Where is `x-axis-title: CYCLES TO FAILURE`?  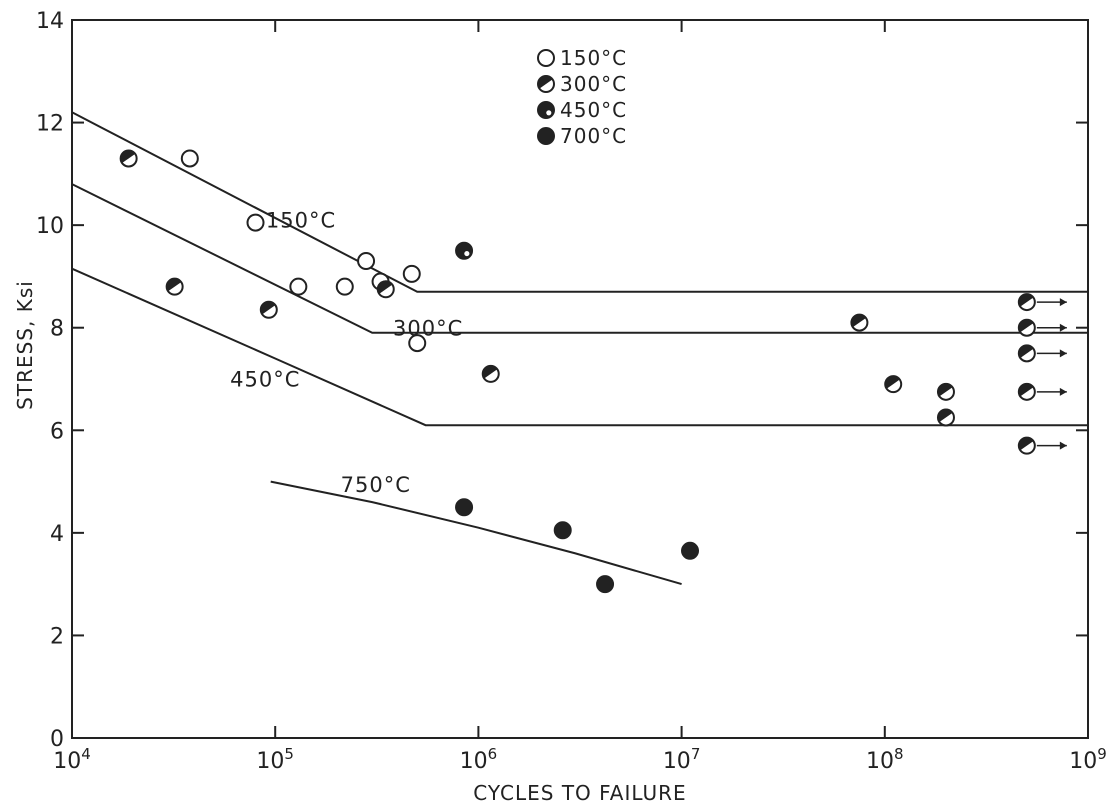
x-axis-title: CYCLES TO FAILURE is located at coordinates (579, 793).